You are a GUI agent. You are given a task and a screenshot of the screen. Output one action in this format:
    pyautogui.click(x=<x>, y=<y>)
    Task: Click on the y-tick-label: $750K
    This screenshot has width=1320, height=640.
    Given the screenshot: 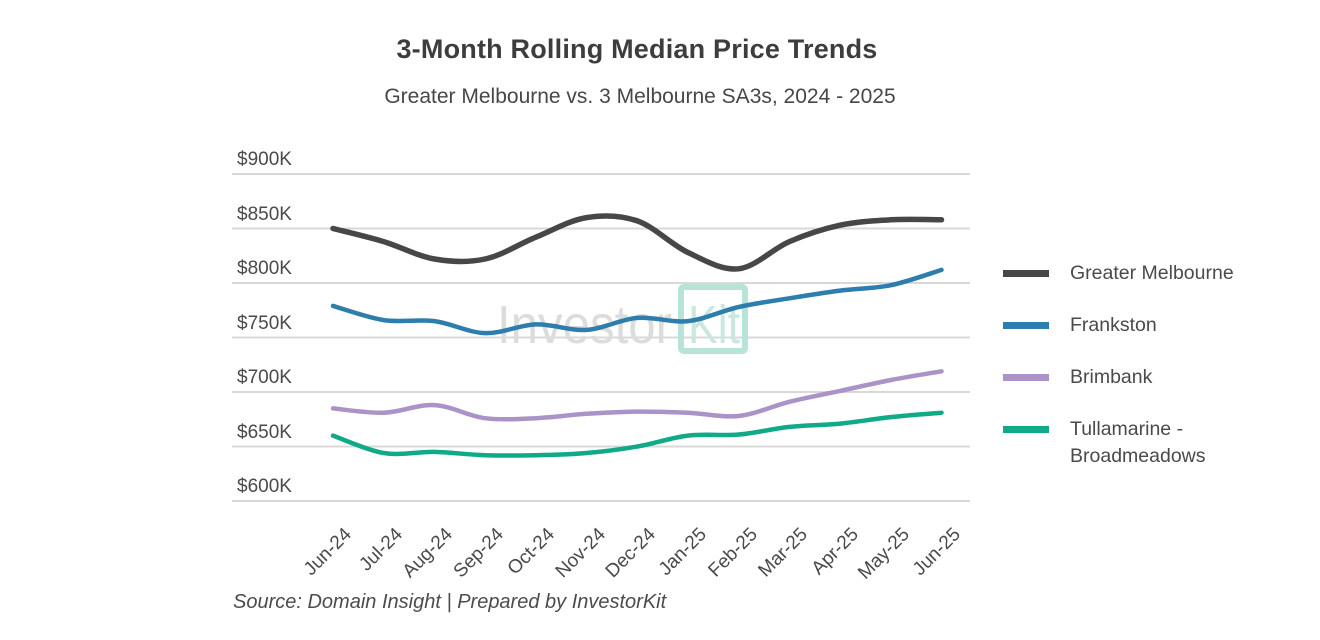 What is the action you would take?
    pyautogui.click(x=264, y=323)
    